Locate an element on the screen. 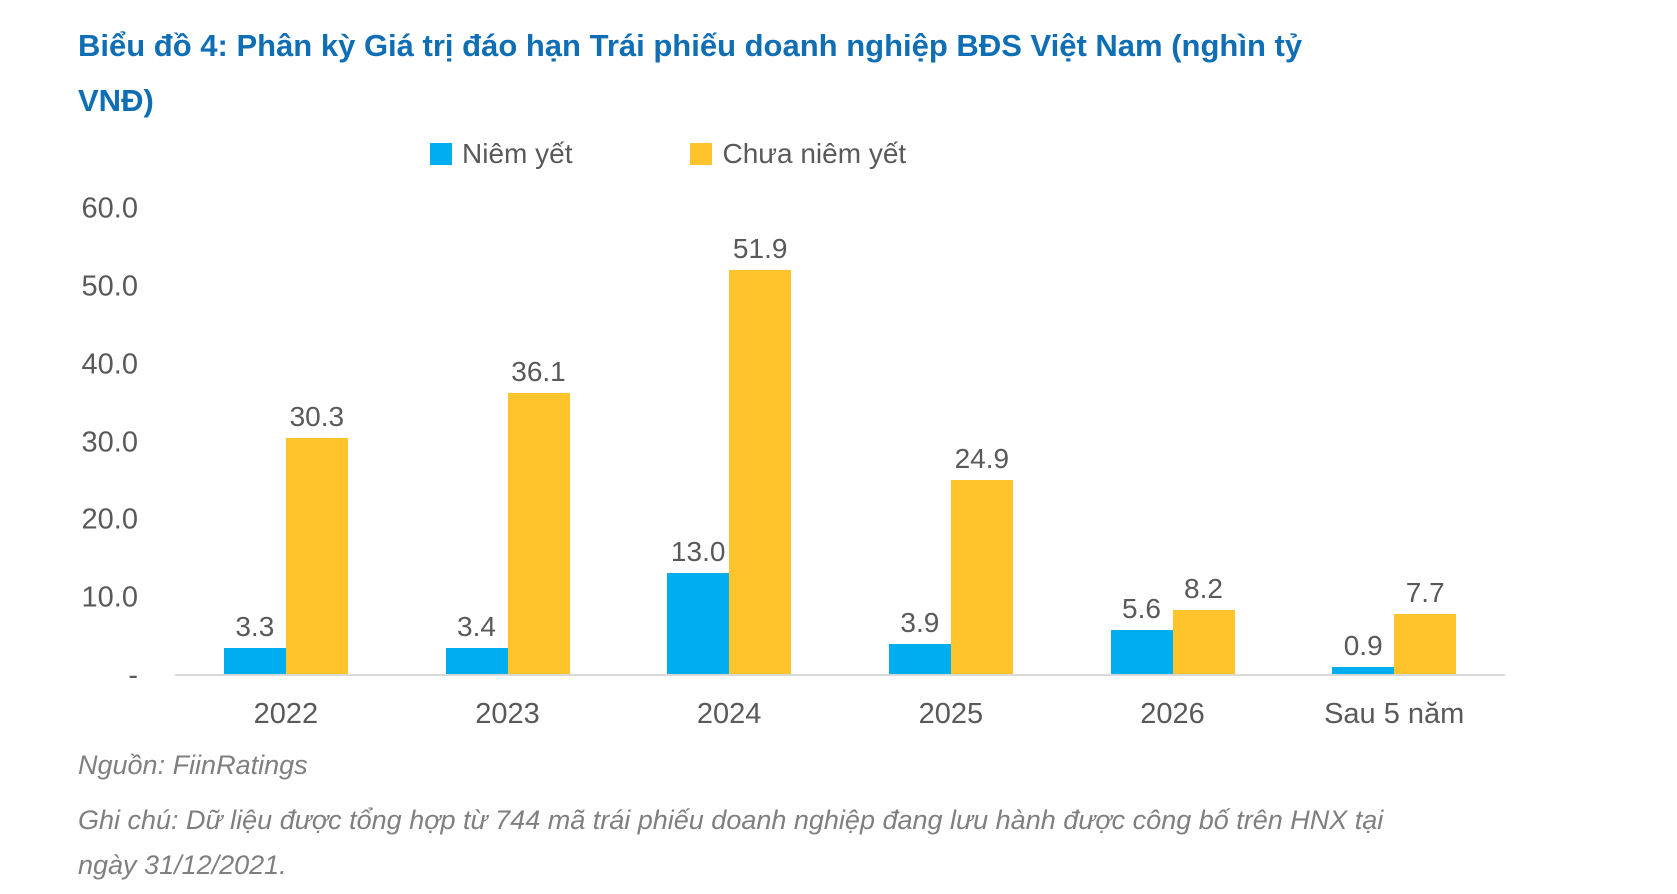  y-tick-label: 10.0 is located at coordinates (109, 597).